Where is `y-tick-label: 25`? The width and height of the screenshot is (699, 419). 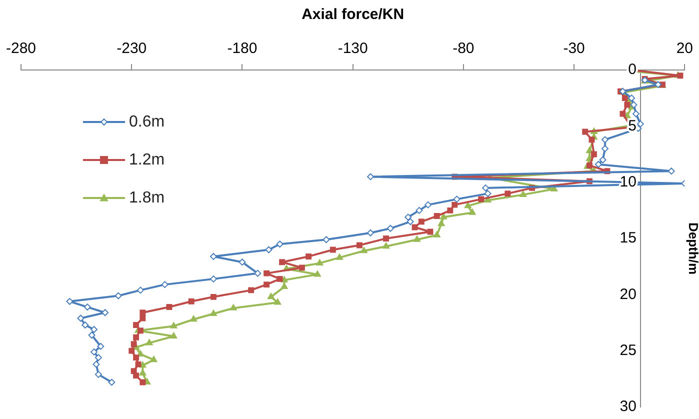
y-tick-label: 25 is located at coordinates (628, 350).